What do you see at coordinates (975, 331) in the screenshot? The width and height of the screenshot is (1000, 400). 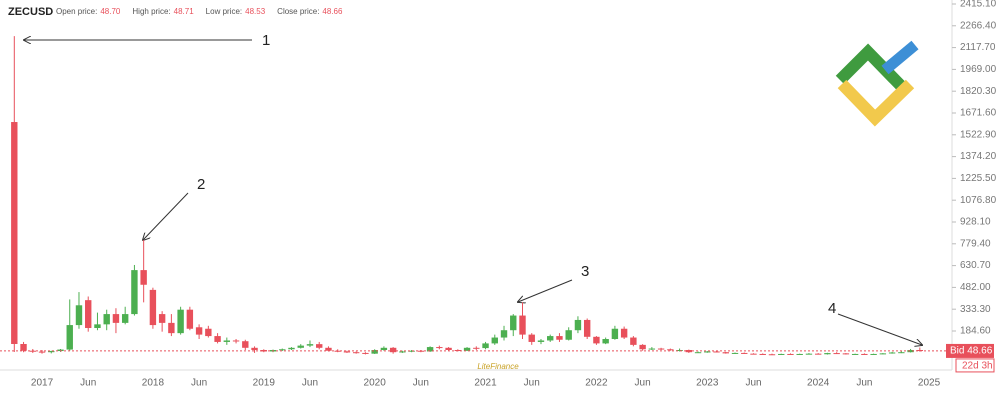 I see `y-tick-label: 184.60` at bounding box center [975, 331].